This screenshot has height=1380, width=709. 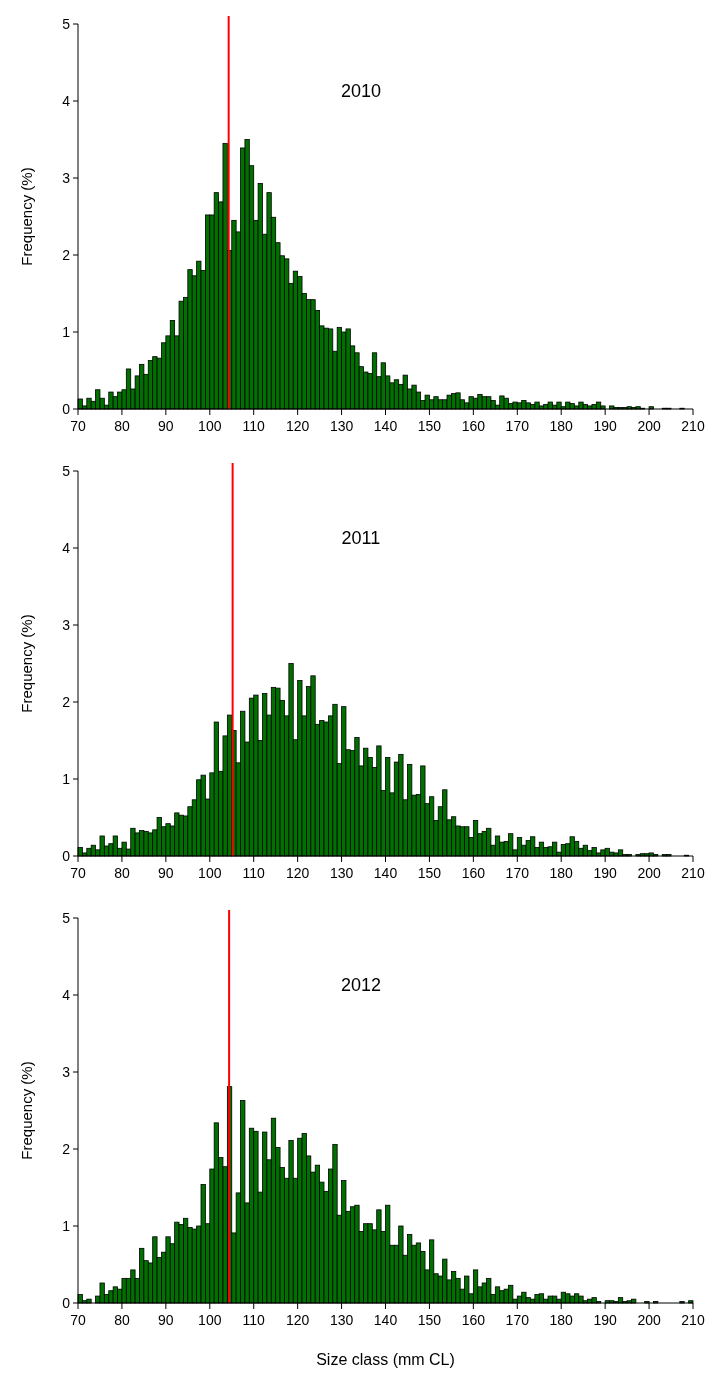 I want to click on text: 2010, so click(x=360, y=91).